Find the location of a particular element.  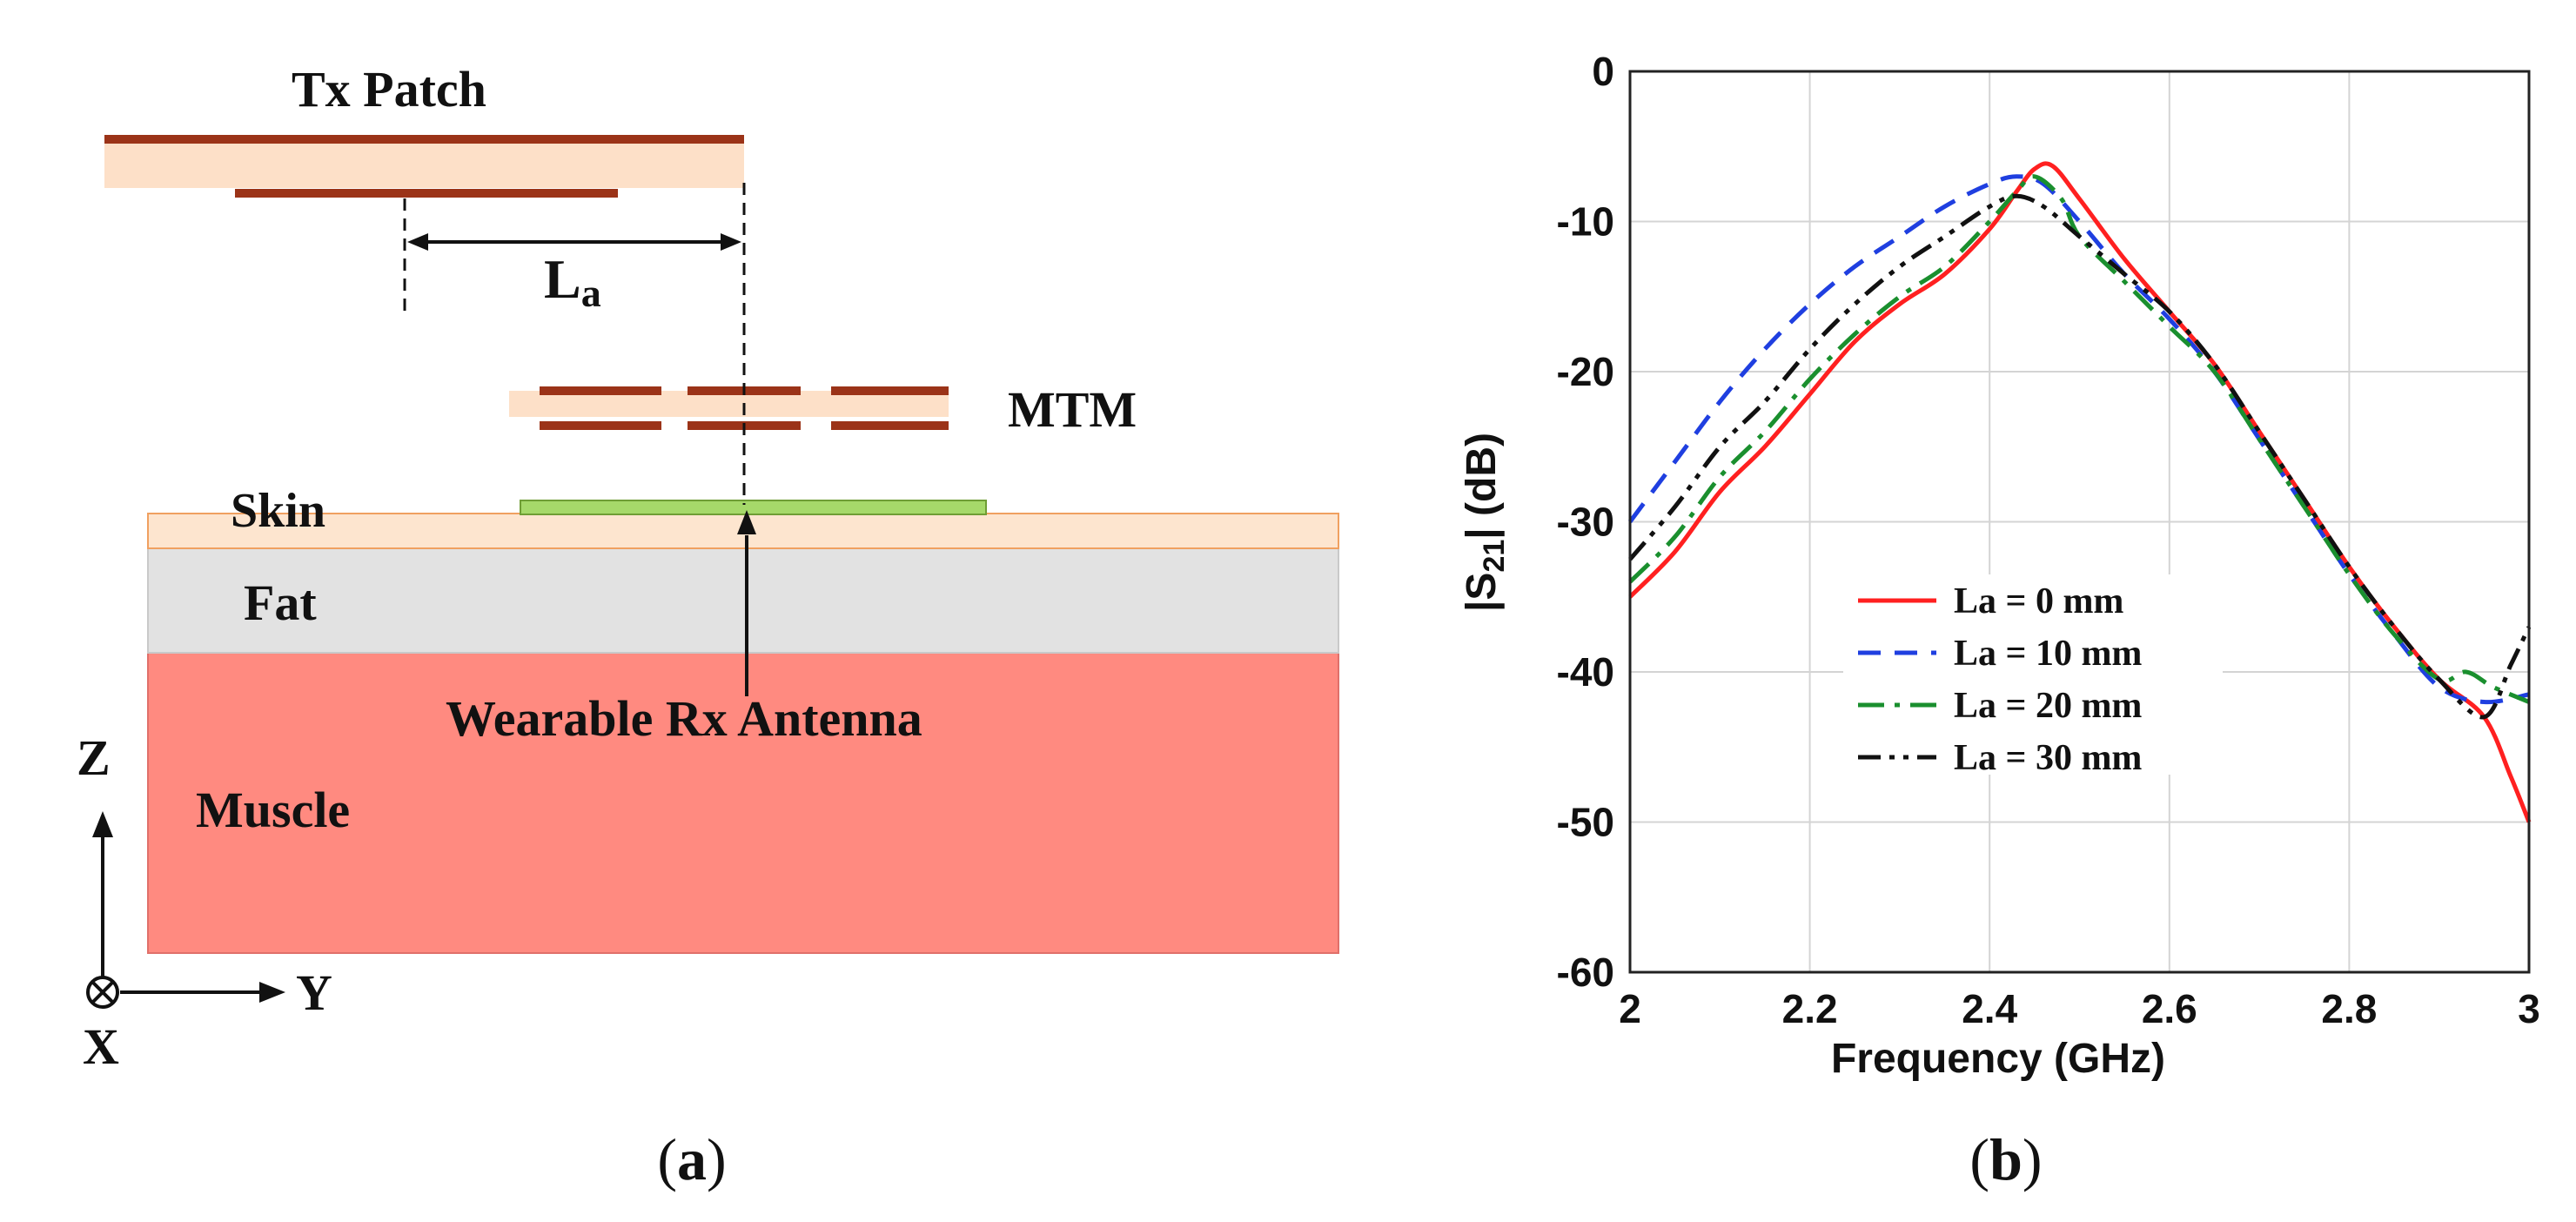

y-axis-label: Y is located at coordinates (314, 992).